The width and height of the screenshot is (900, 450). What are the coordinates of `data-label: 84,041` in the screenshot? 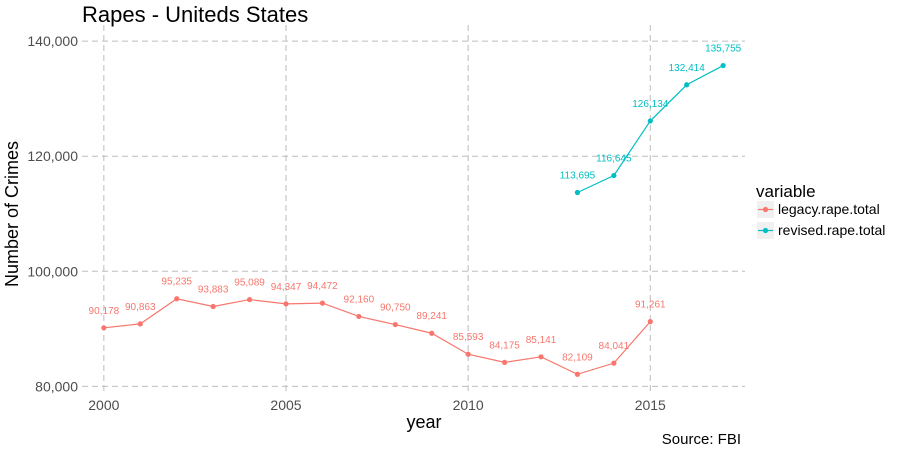 It's located at (614, 346).